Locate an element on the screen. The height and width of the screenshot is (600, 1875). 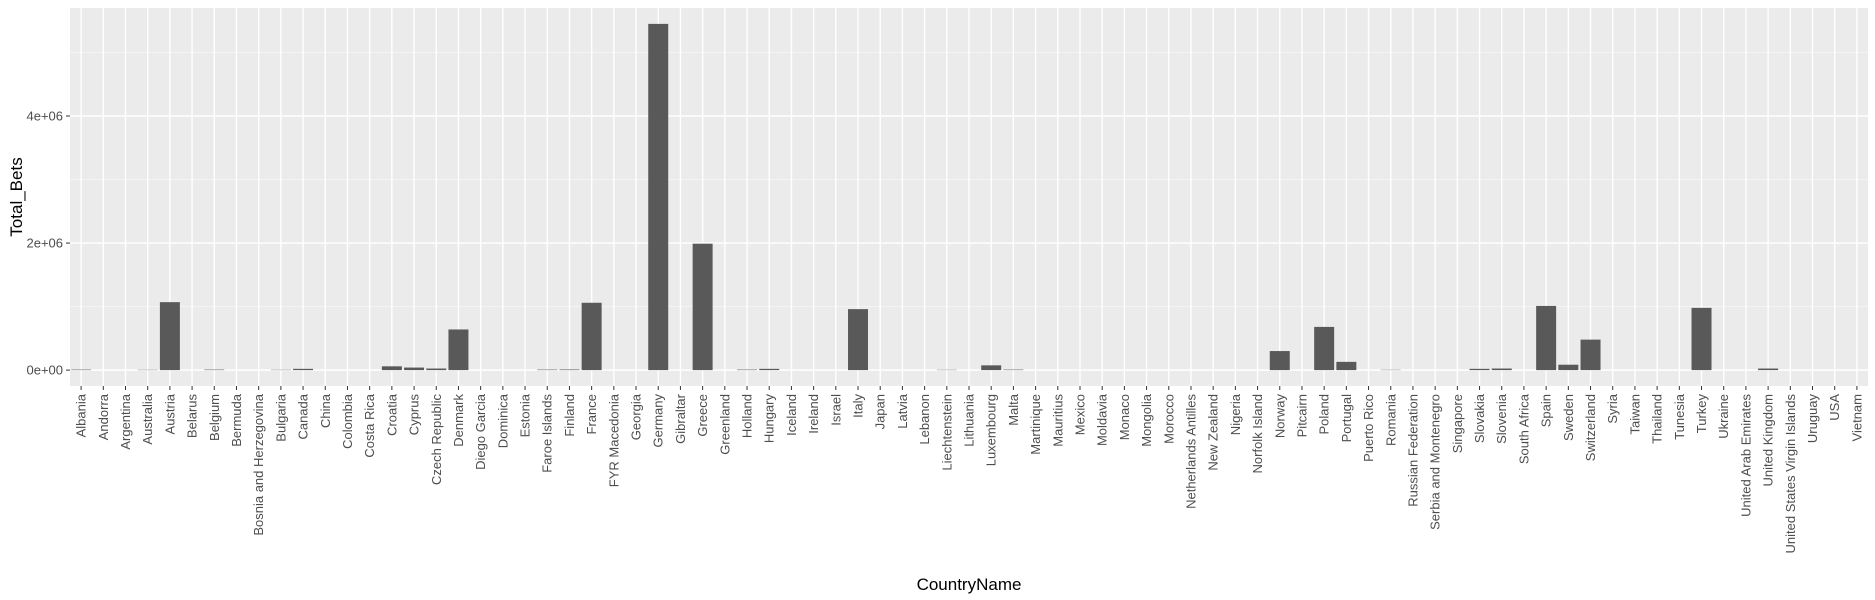
bar-faroe-islands is located at coordinates (547, 370).